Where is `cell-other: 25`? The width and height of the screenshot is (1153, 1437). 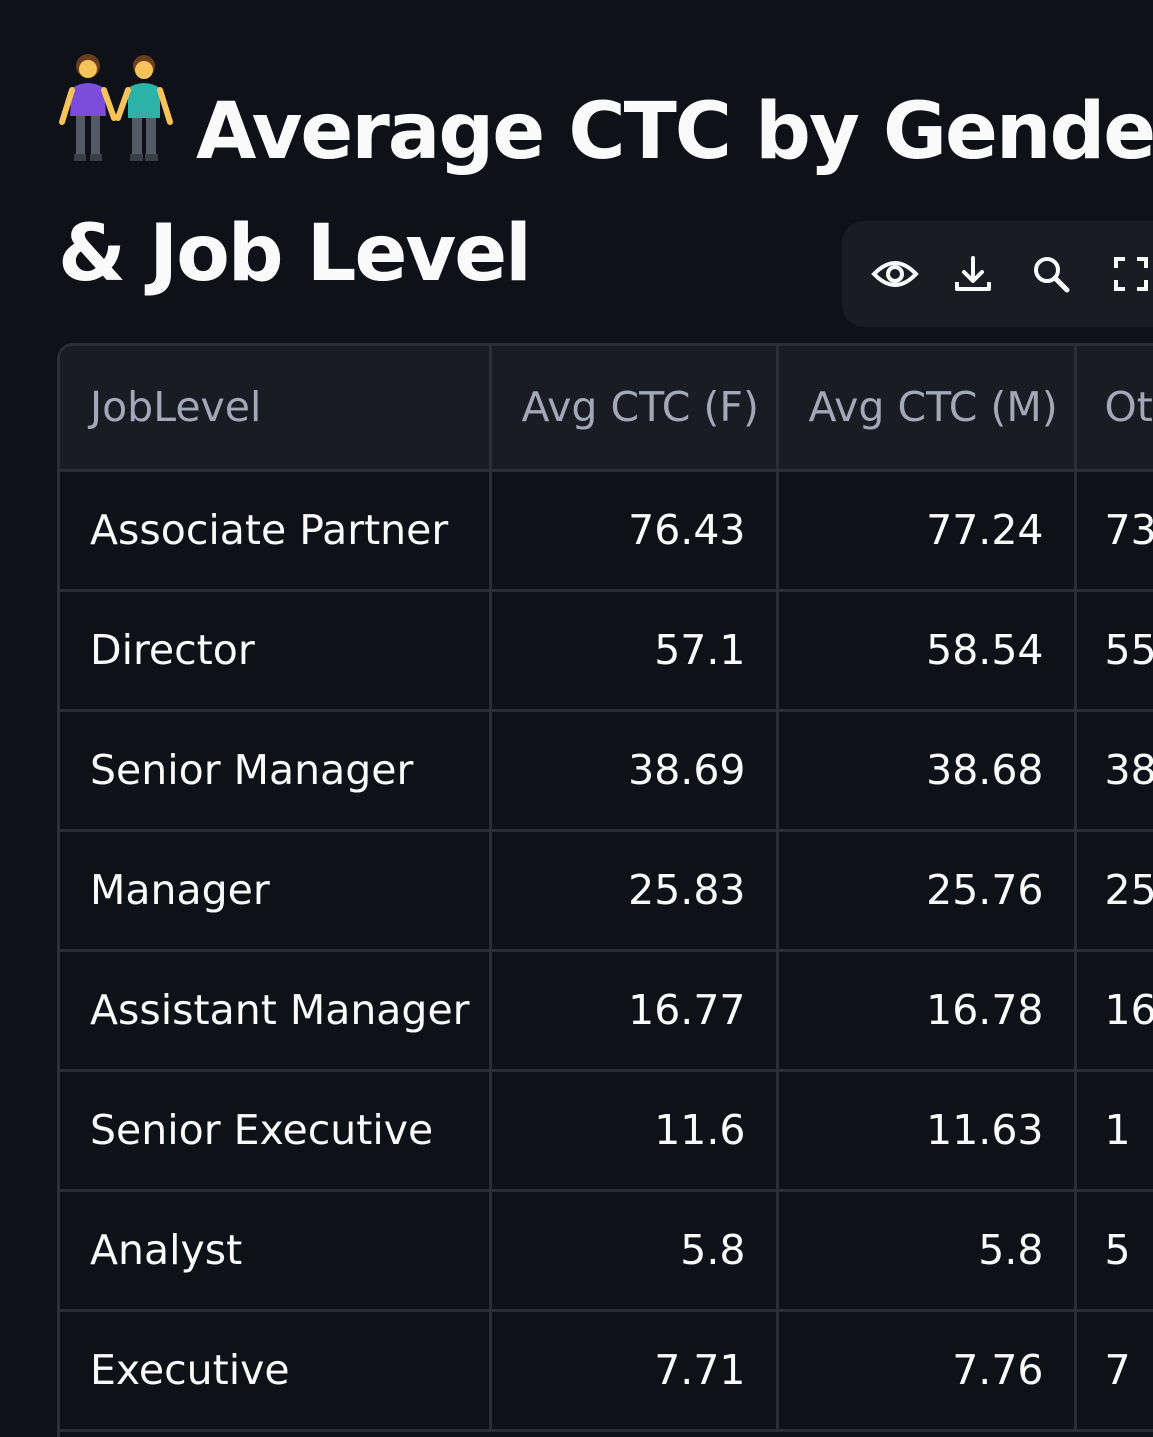
cell-other: 25 is located at coordinates (1114, 891).